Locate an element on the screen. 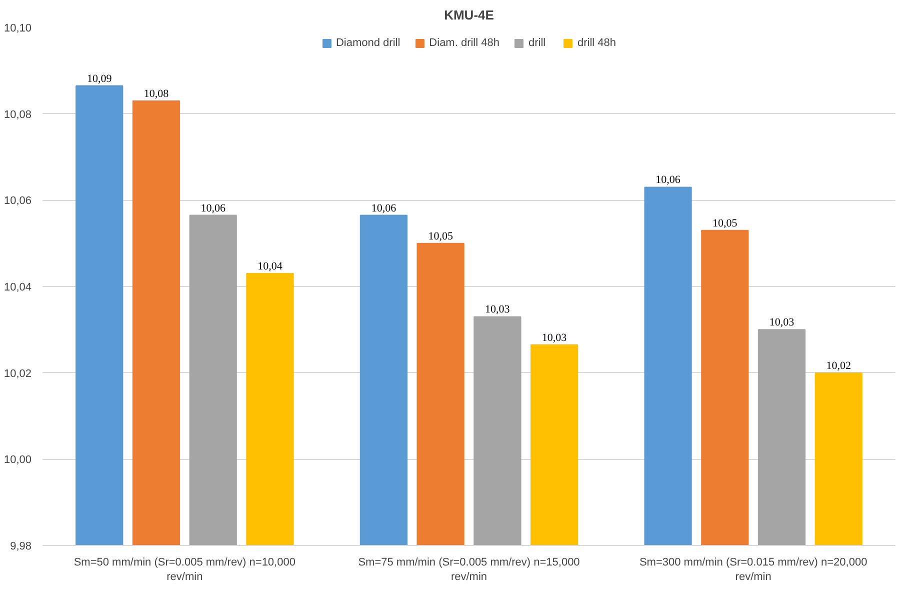 This screenshot has height=589, width=908. x-tick-label: Sm=75 mm/min (Sr=0.005 mm/rev) n=15,000 rev/min is located at coordinates (469, 569).